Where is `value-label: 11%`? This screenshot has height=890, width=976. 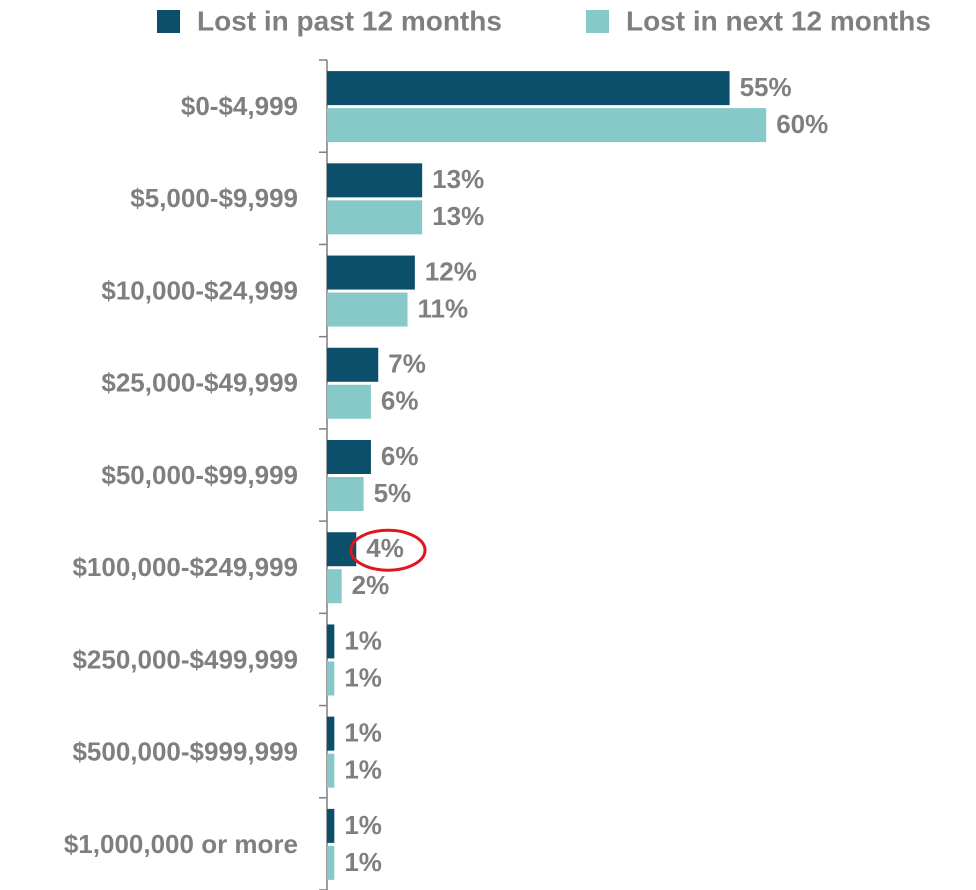
value-label: 11% is located at coordinates (443, 308).